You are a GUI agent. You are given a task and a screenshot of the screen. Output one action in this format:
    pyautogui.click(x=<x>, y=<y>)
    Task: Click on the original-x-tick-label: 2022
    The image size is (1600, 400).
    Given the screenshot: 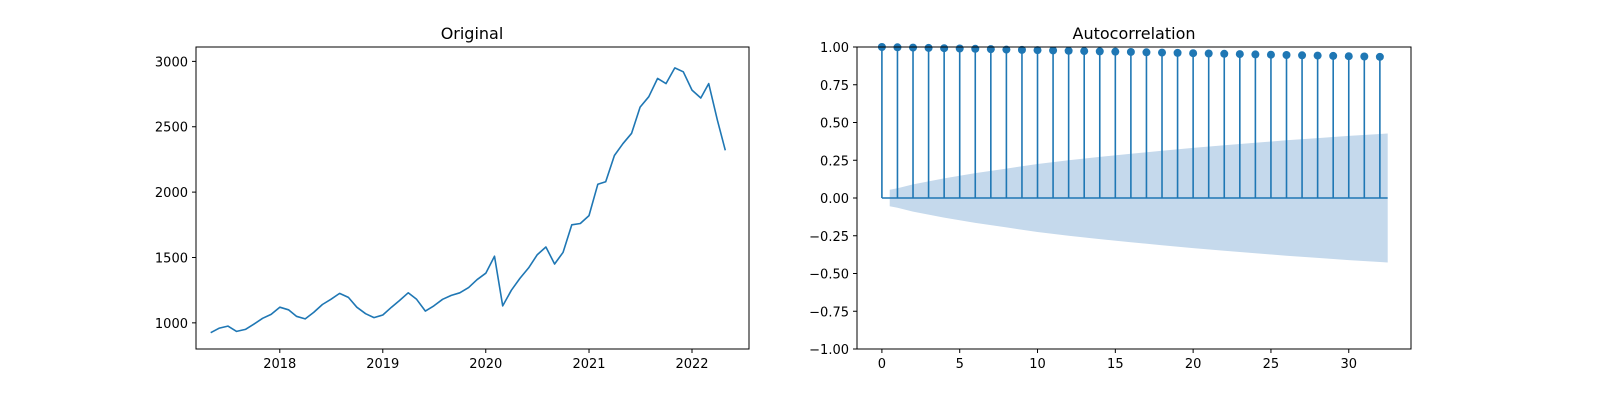 What is the action you would take?
    pyautogui.click(x=691, y=364)
    